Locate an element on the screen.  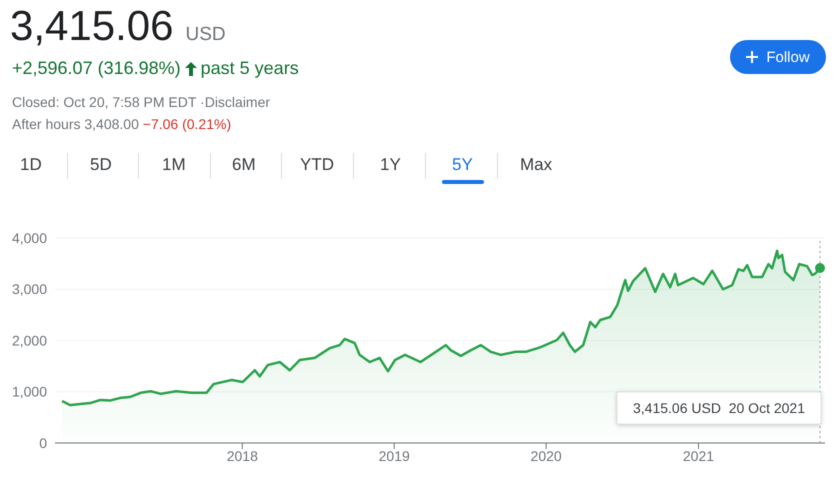
text: Follow is located at coordinates (788, 57).